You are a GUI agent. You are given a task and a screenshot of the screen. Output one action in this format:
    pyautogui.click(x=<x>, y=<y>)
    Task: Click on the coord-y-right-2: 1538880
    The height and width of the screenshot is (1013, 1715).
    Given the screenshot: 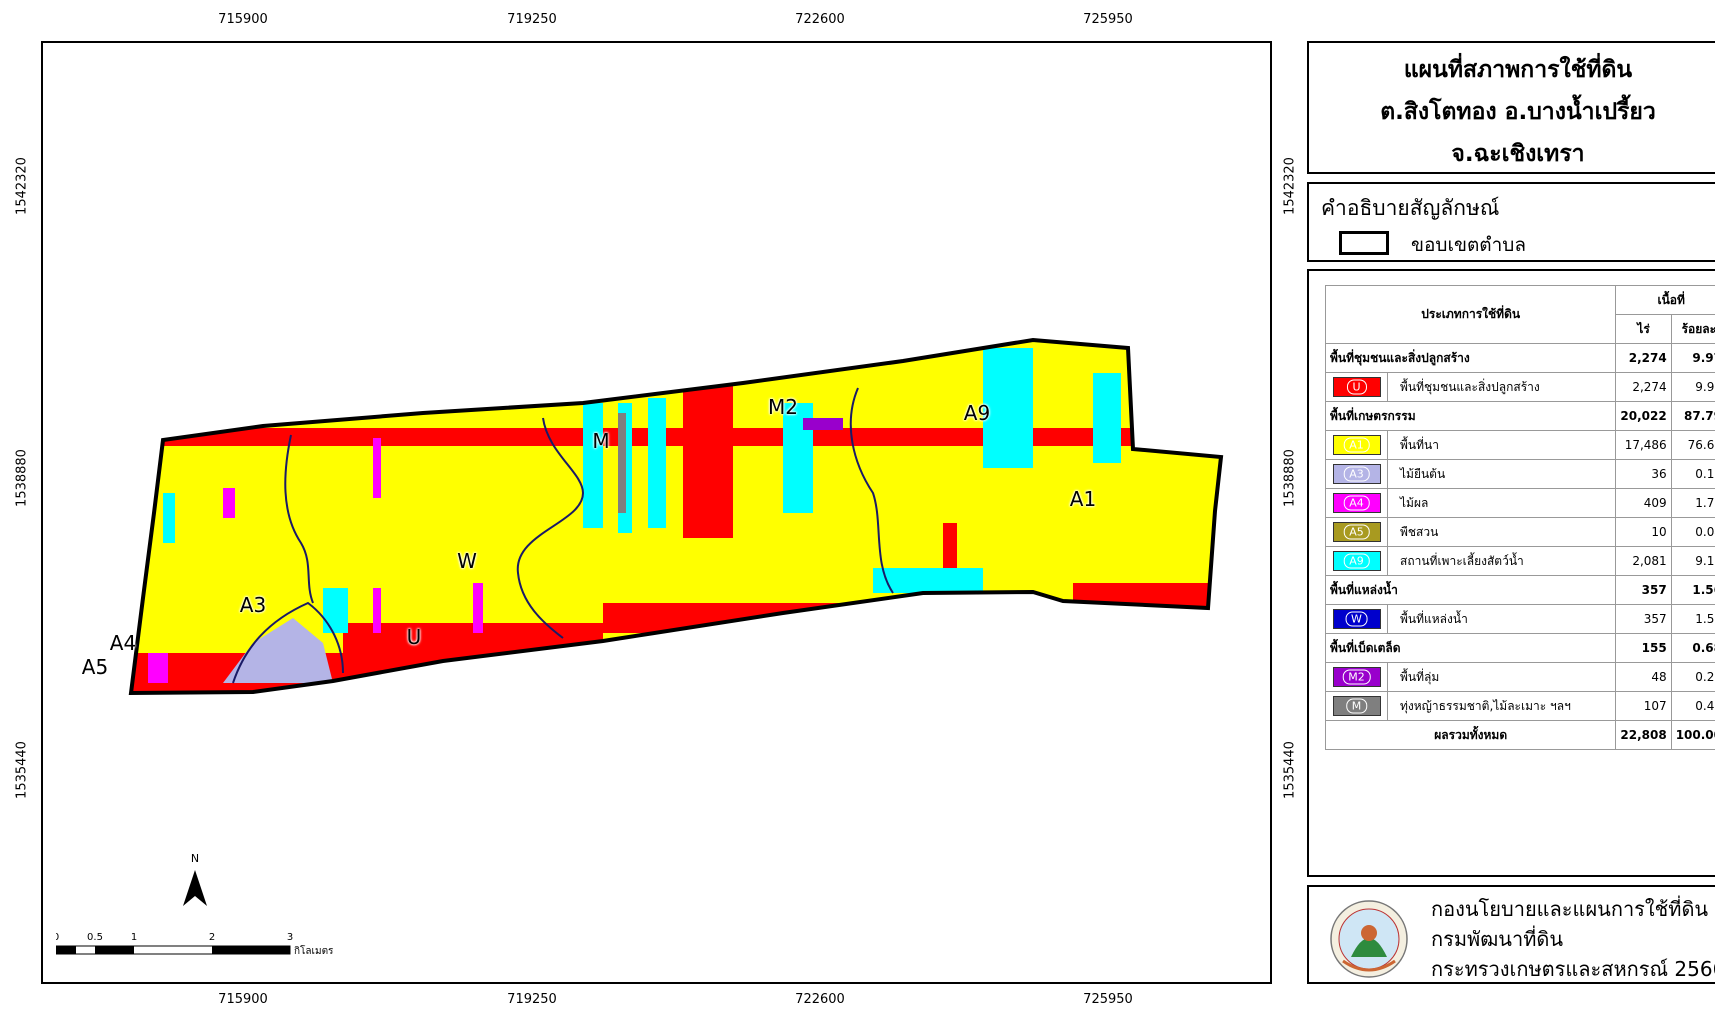 What is the action you would take?
    pyautogui.click(x=1290, y=478)
    